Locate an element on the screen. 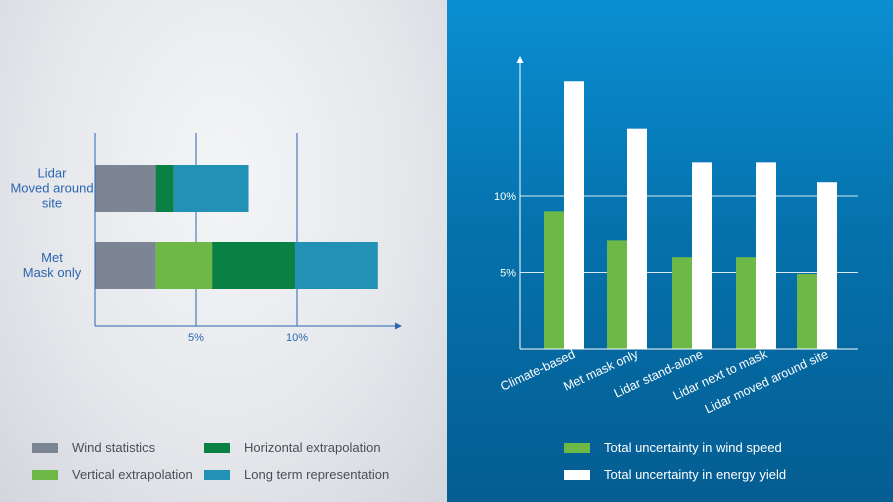 The image size is (893, 502). legend-item-wind-statistics: Wind statistics is located at coordinates (93, 447).